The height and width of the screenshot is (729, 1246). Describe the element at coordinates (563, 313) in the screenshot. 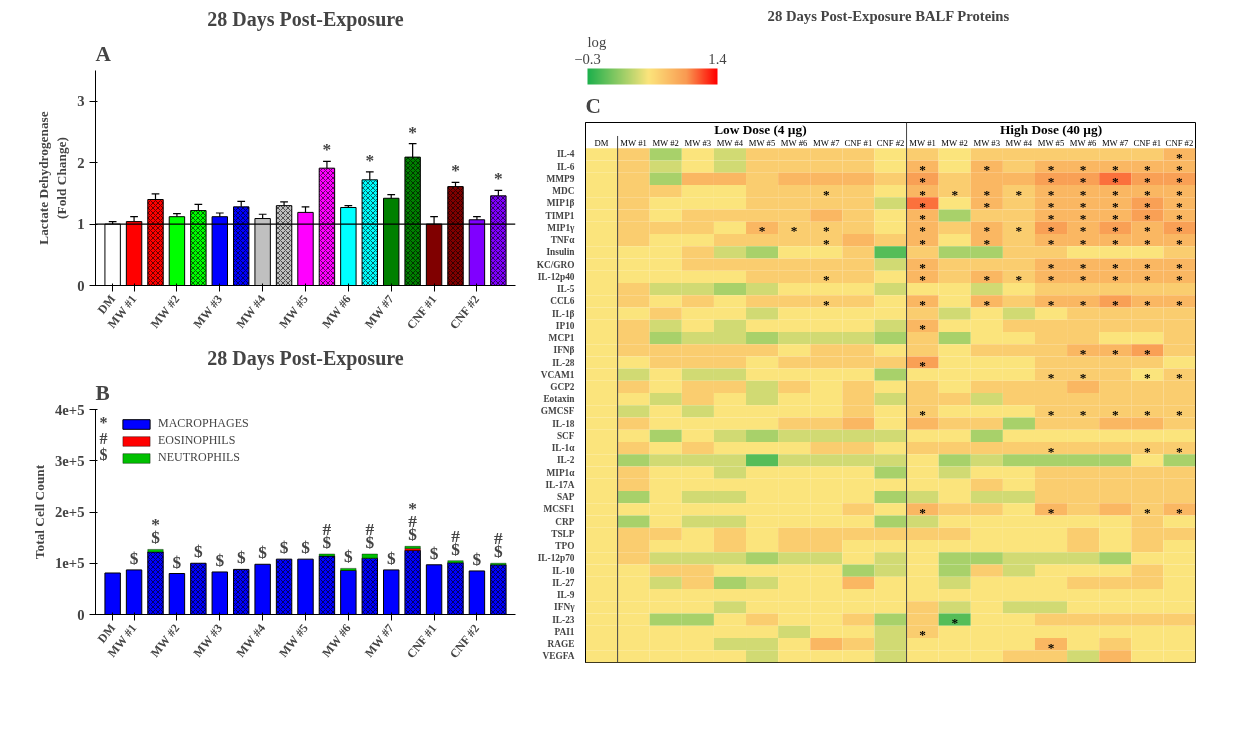

I see `y-tick-label: IL-1β` at that location.